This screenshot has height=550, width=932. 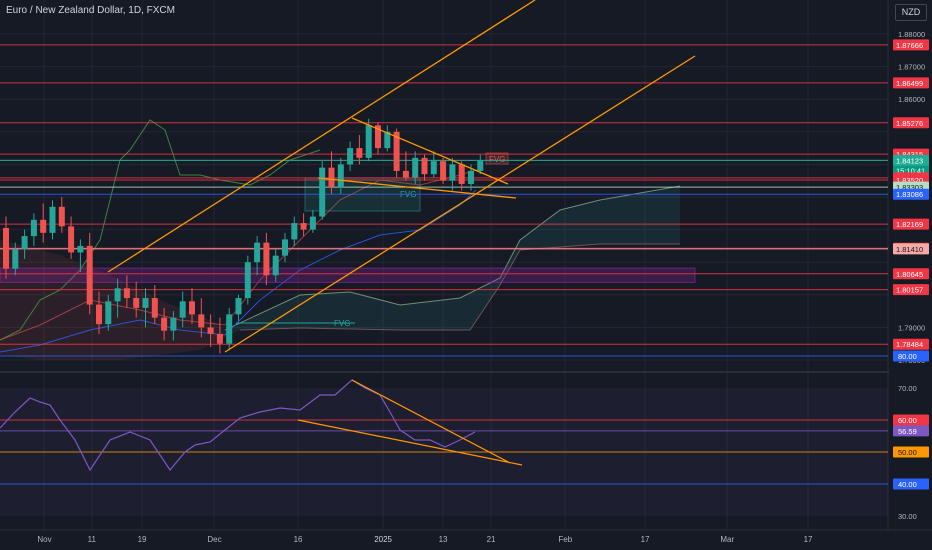 What do you see at coordinates (907, 388) in the screenshot?
I see `y-tick-label: 70.00` at bounding box center [907, 388].